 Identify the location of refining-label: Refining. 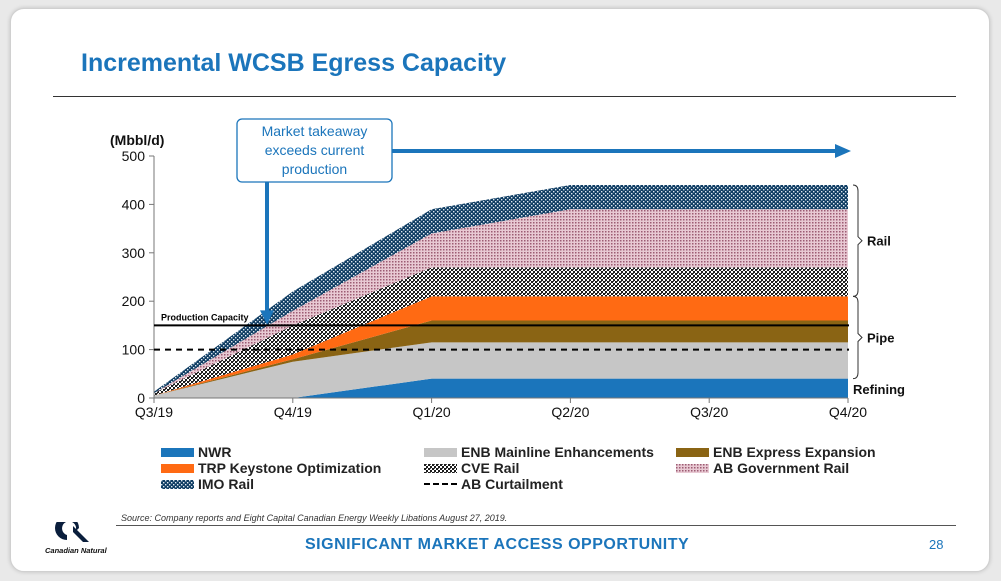
(879, 389).